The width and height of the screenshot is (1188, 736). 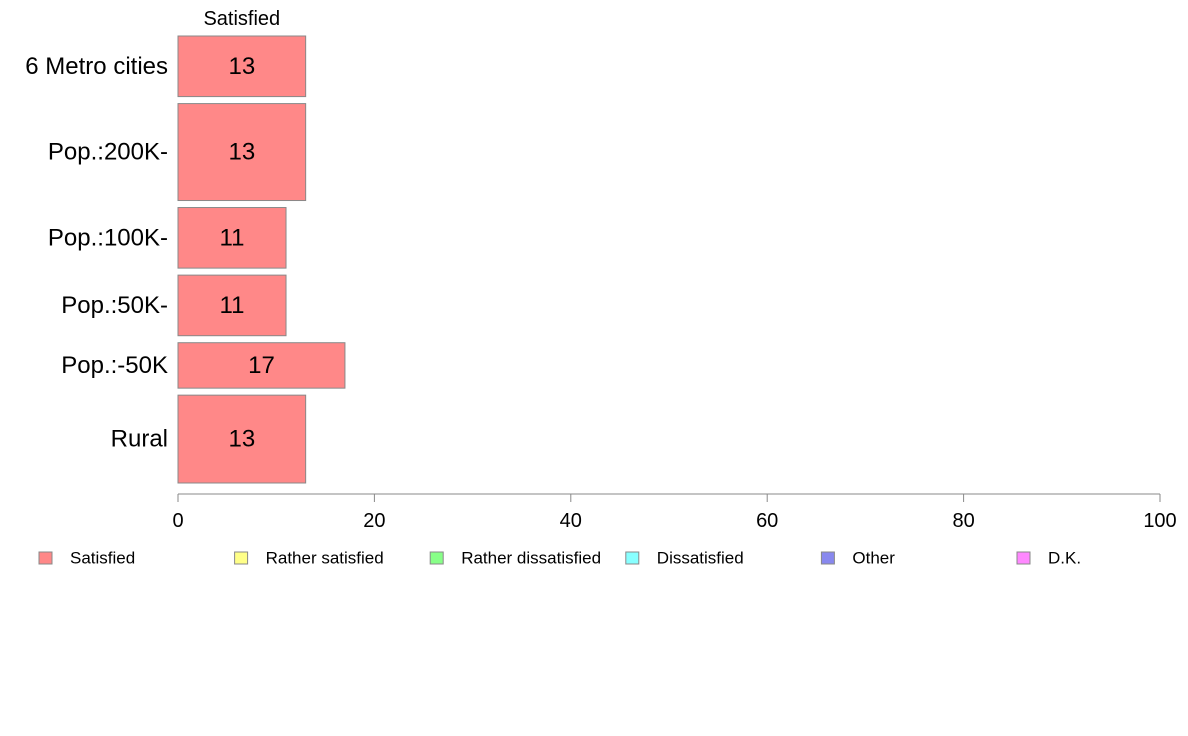 I want to click on legend-label: Other, so click(x=873, y=558).